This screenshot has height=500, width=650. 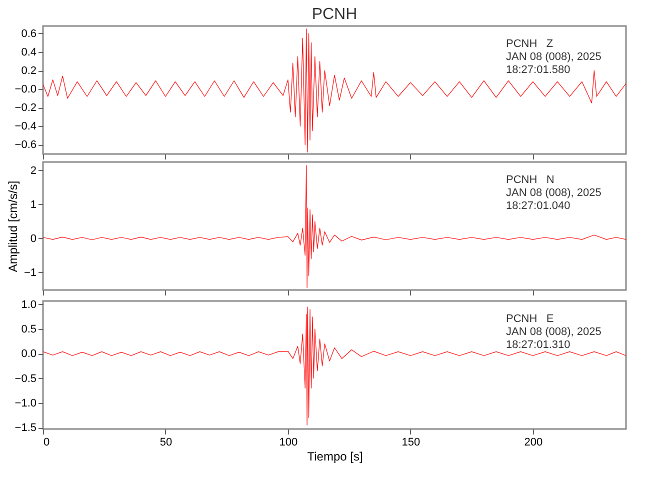 What do you see at coordinates (530, 180) in the screenshot?
I see `annotation: PCNH N` at bounding box center [530, 180].